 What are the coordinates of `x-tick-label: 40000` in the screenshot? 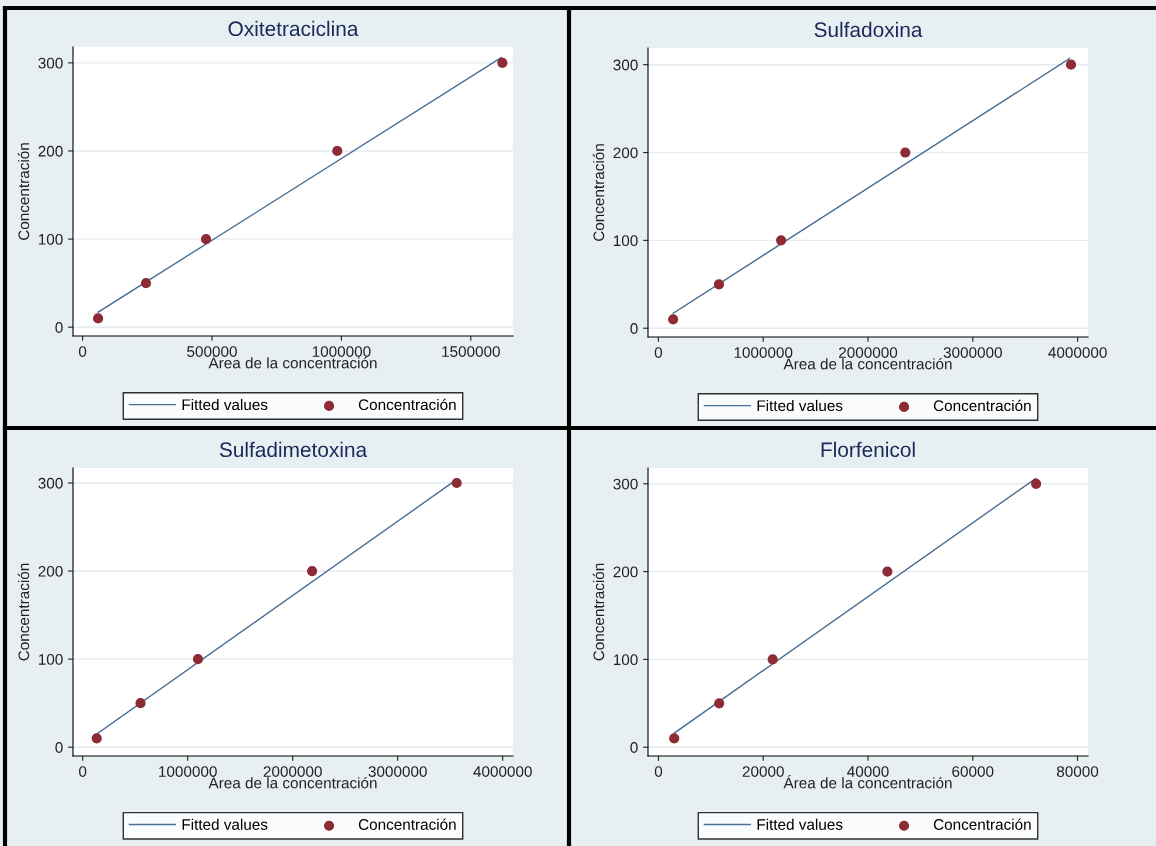 It's located at (868, 771).